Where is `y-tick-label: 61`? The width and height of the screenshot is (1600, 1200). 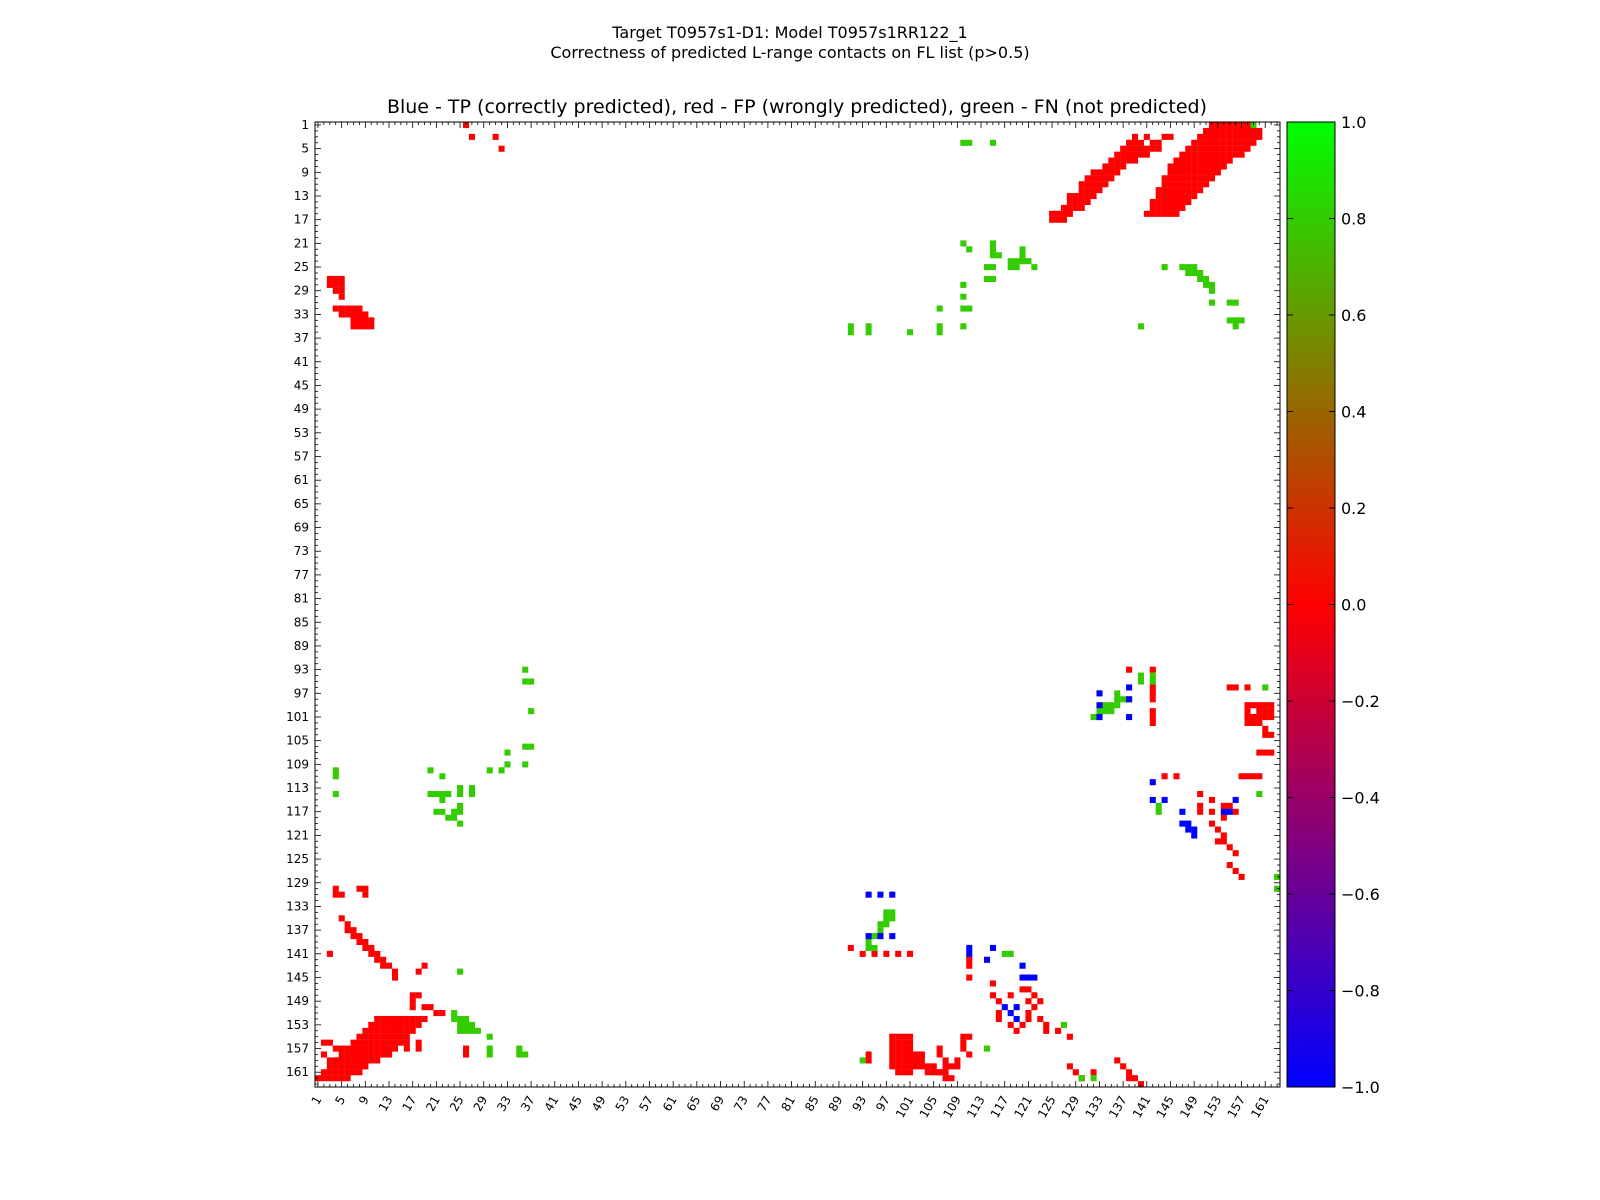
y-tick-label: 61 is located at coordinates (301, 480).